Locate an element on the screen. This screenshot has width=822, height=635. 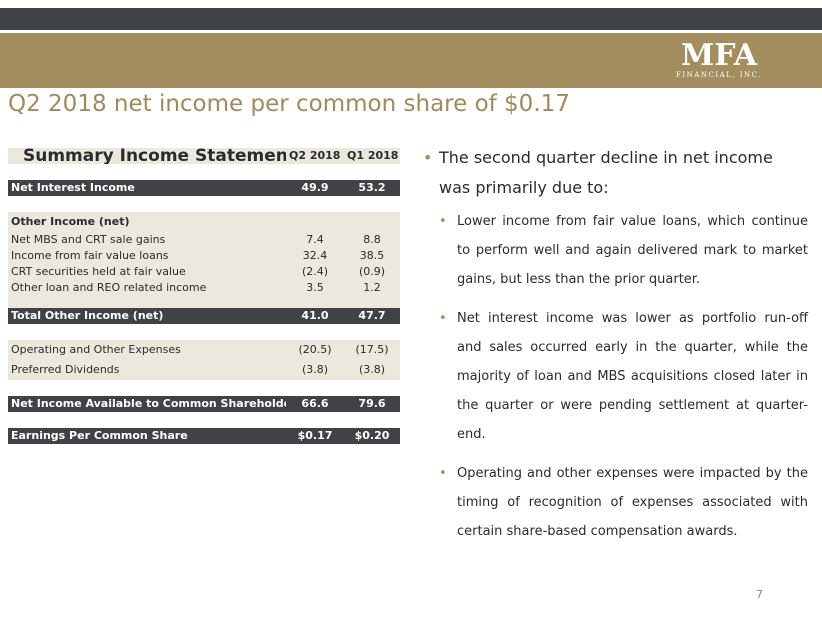
table-row: Income from fair value loans 32.4 38.5 is located at coordinates (204, 256).